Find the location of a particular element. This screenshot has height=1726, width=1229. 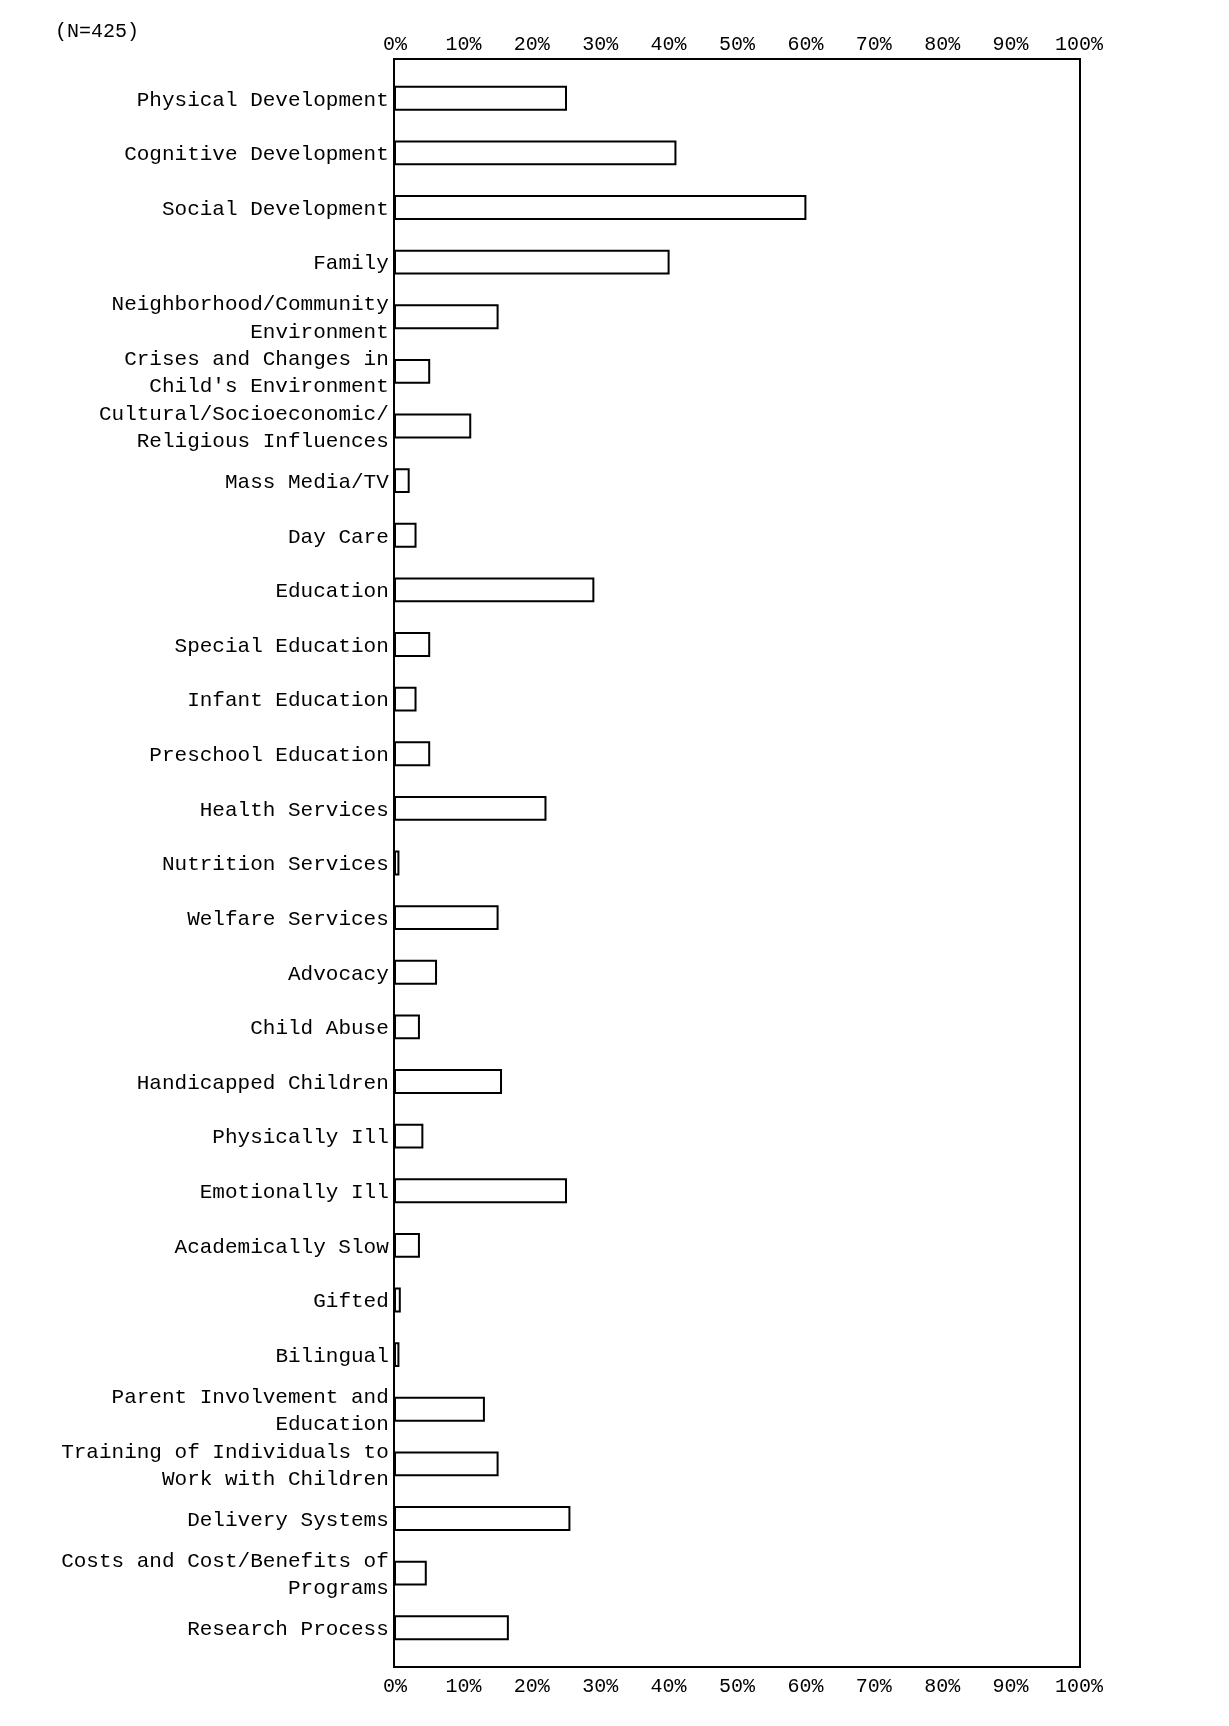

x-tick-label: 10% is located at coordinates (464, 44).